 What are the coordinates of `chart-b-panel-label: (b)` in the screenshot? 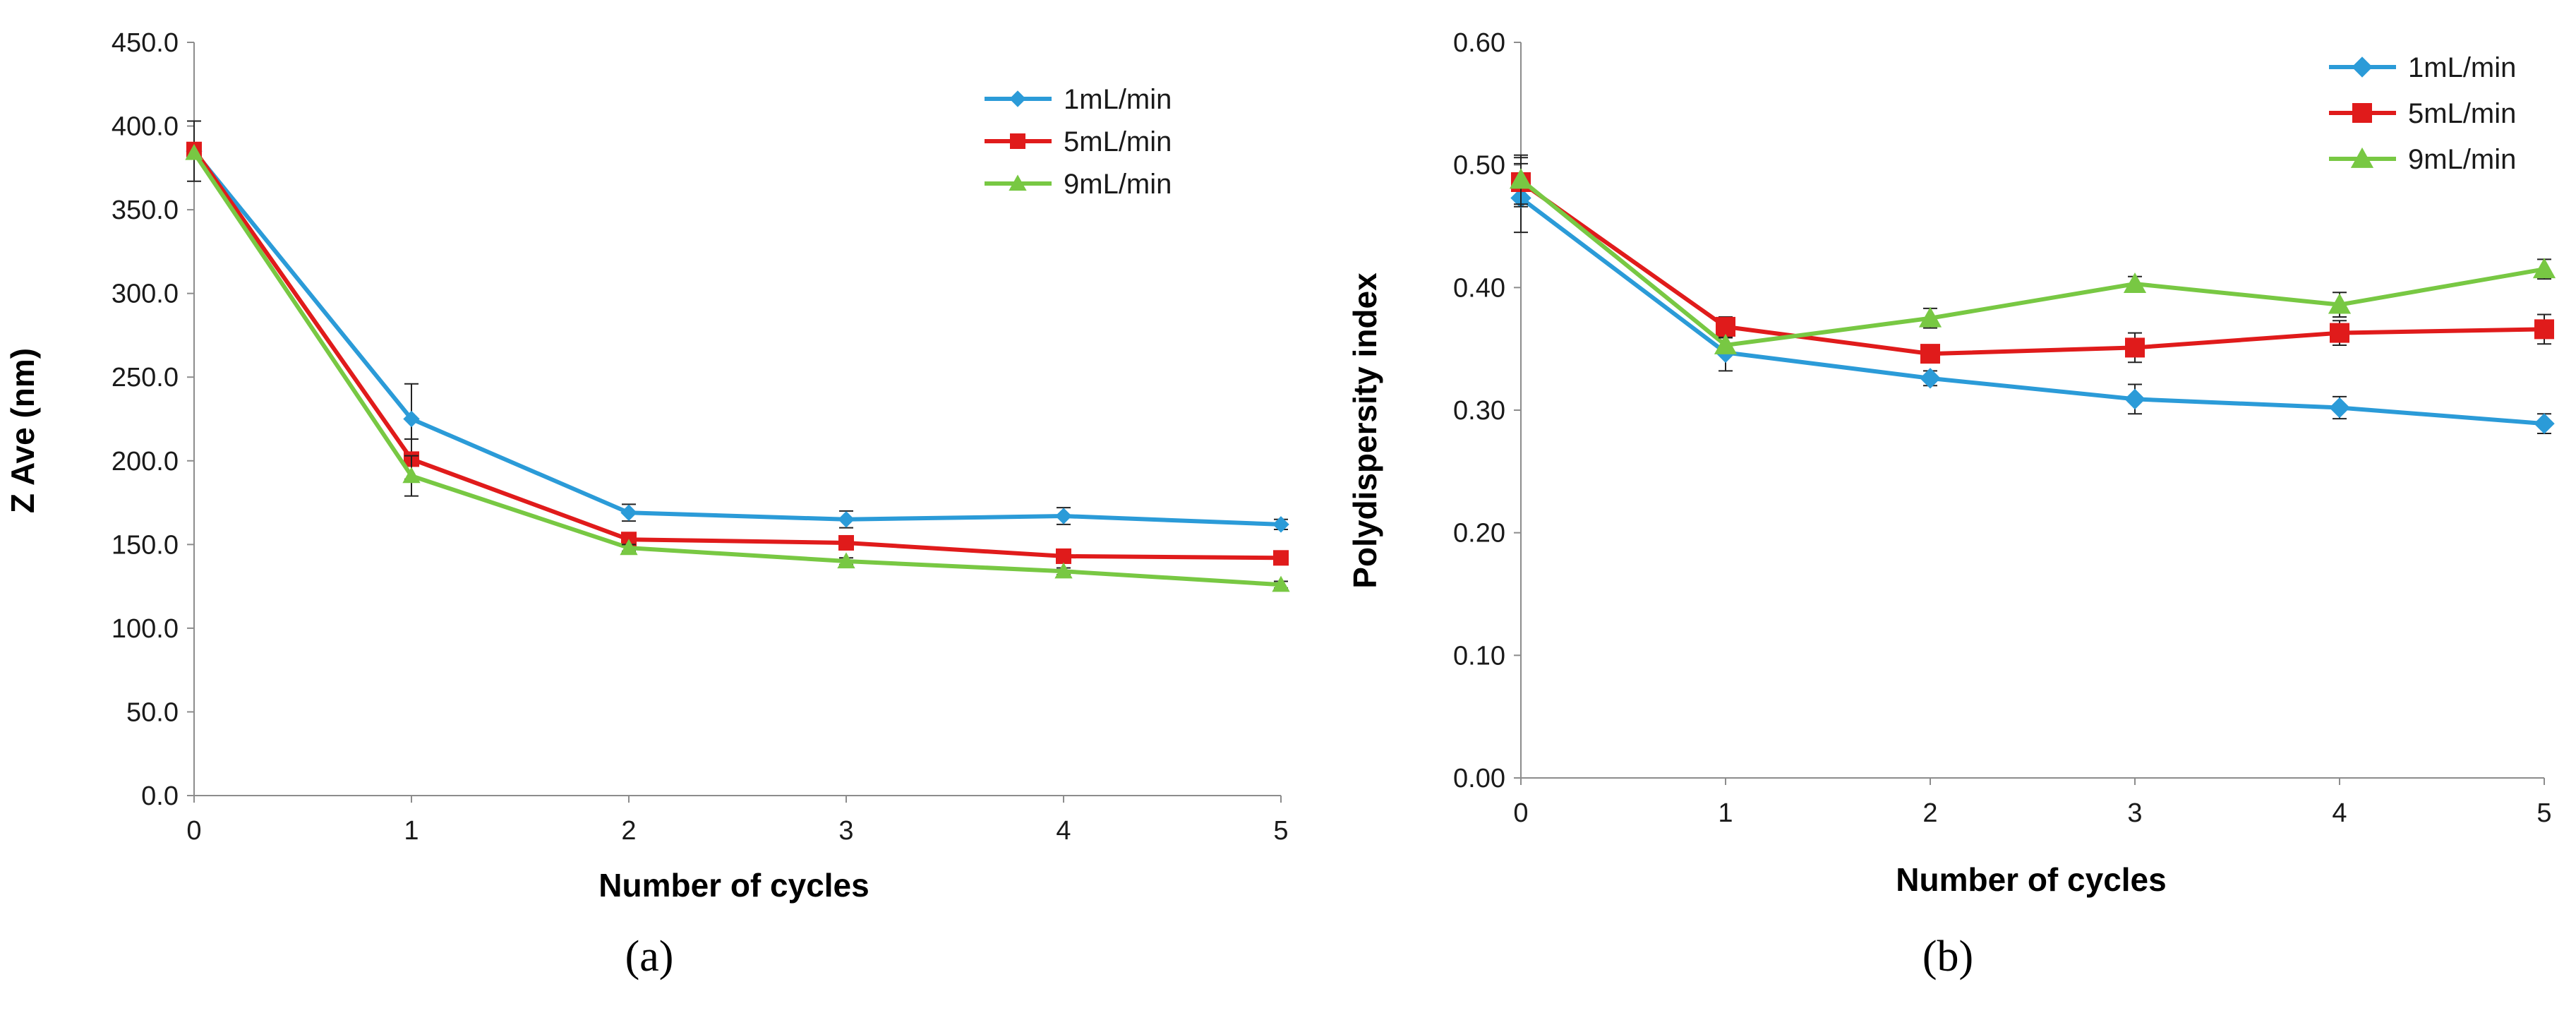 It's located at (1947, 957).